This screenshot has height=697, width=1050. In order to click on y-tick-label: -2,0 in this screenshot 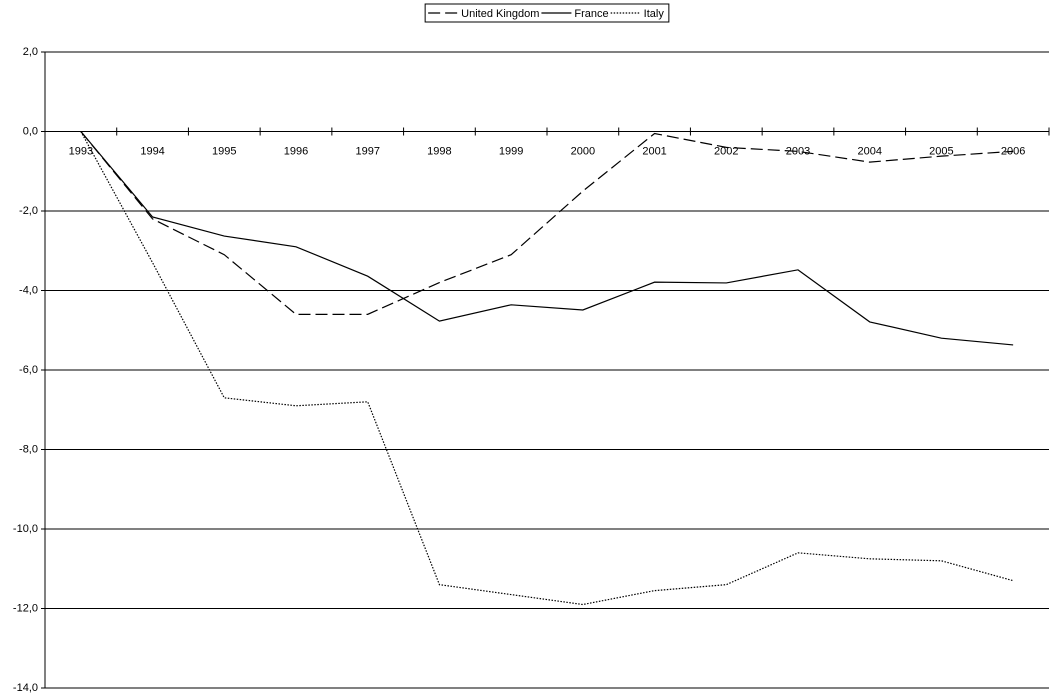, I will do `click(28, 211)`.